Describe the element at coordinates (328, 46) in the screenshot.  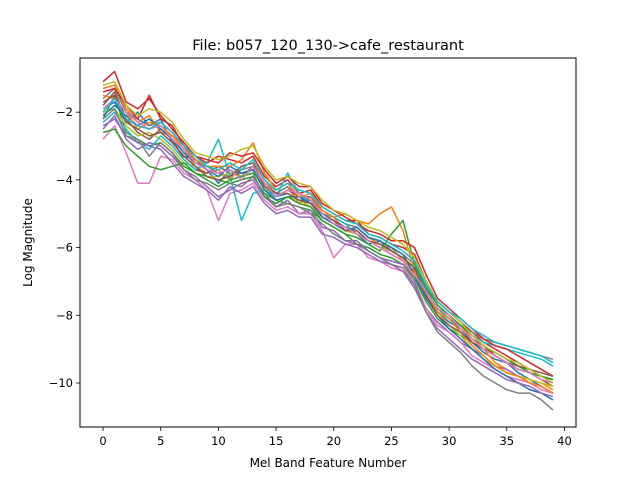
I see `chart-title: File: b057_120_130->cafe_restaurant` at that location.